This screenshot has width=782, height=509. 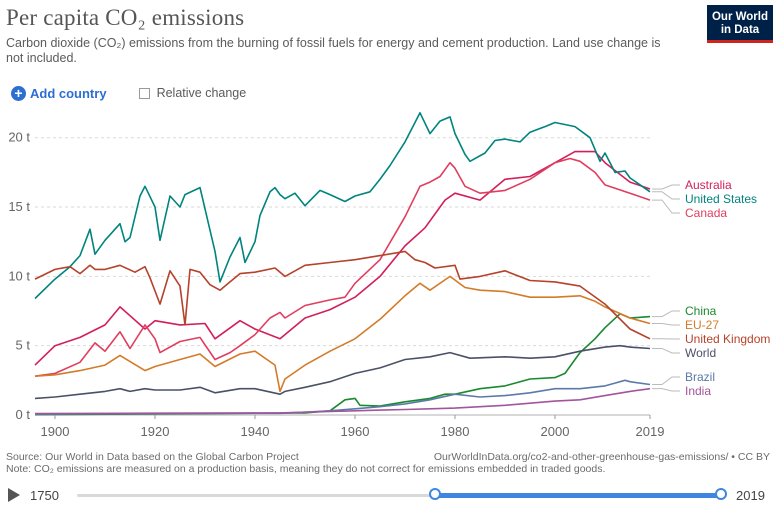 What do you see at coordinates (706, 213) in the screenshot?
I see `legend-label-canada: Canada` at bounding box center [706, 213].